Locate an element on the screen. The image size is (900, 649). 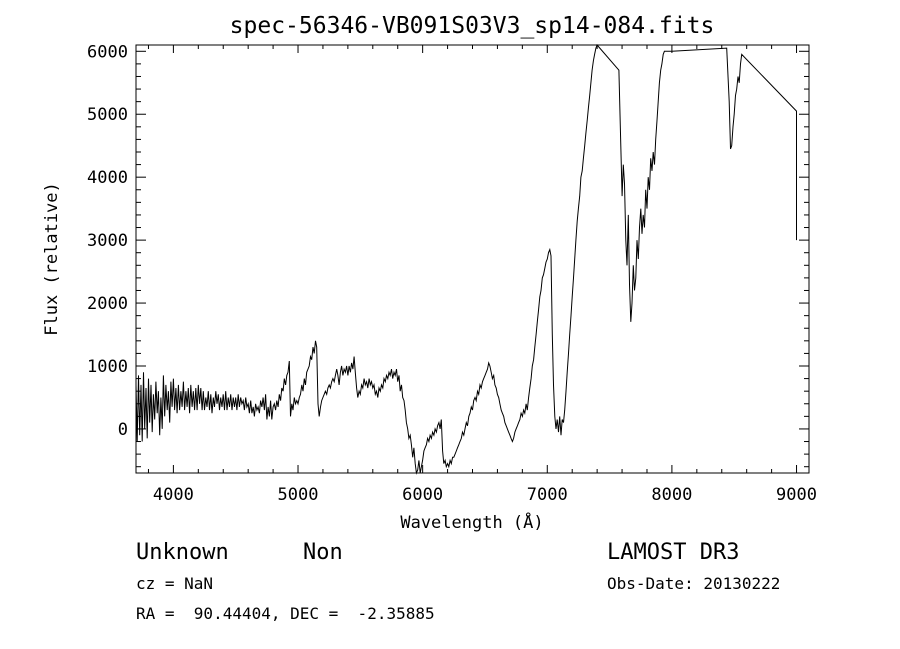
y-tick-label: 5000 is located at coordinates (107, 115).